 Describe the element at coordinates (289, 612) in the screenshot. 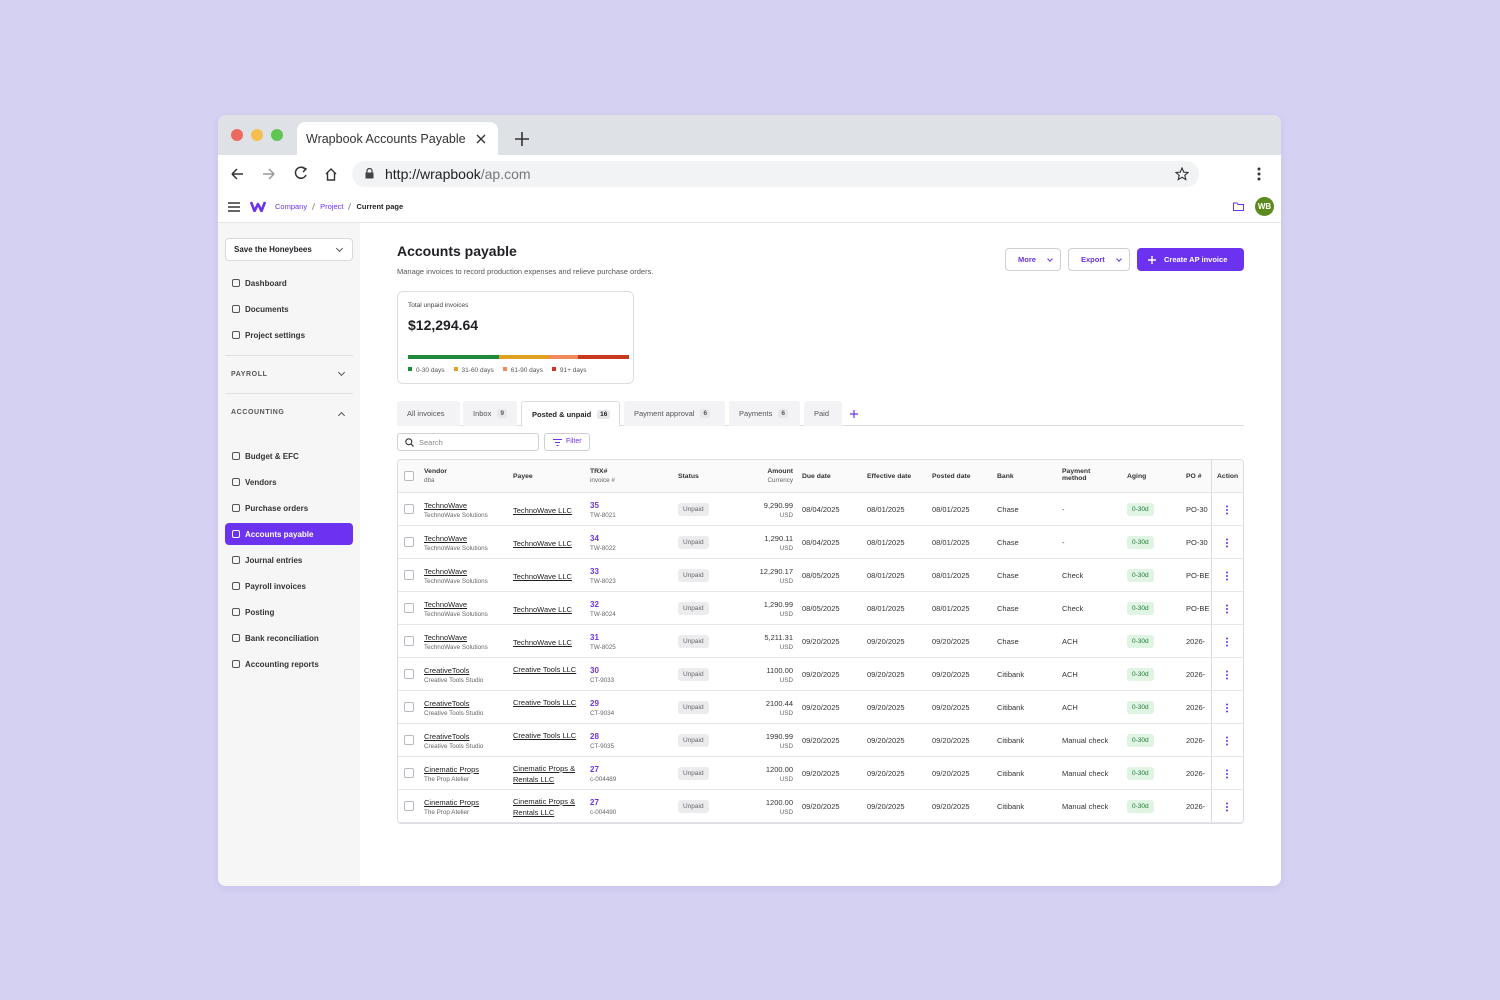

I see `sidebar-item: Posting` at that location.